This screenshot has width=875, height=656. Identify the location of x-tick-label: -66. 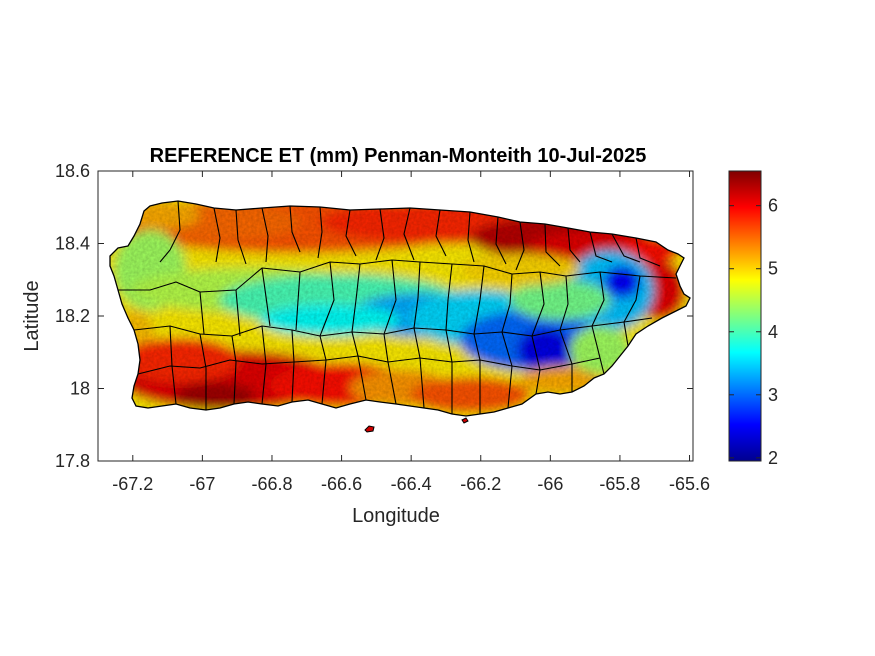
(550, 484).